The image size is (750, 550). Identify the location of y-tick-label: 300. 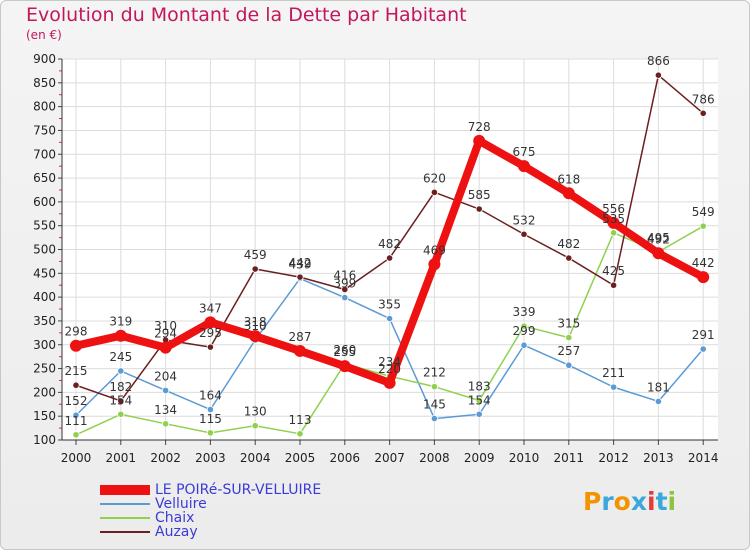
(44, 345).